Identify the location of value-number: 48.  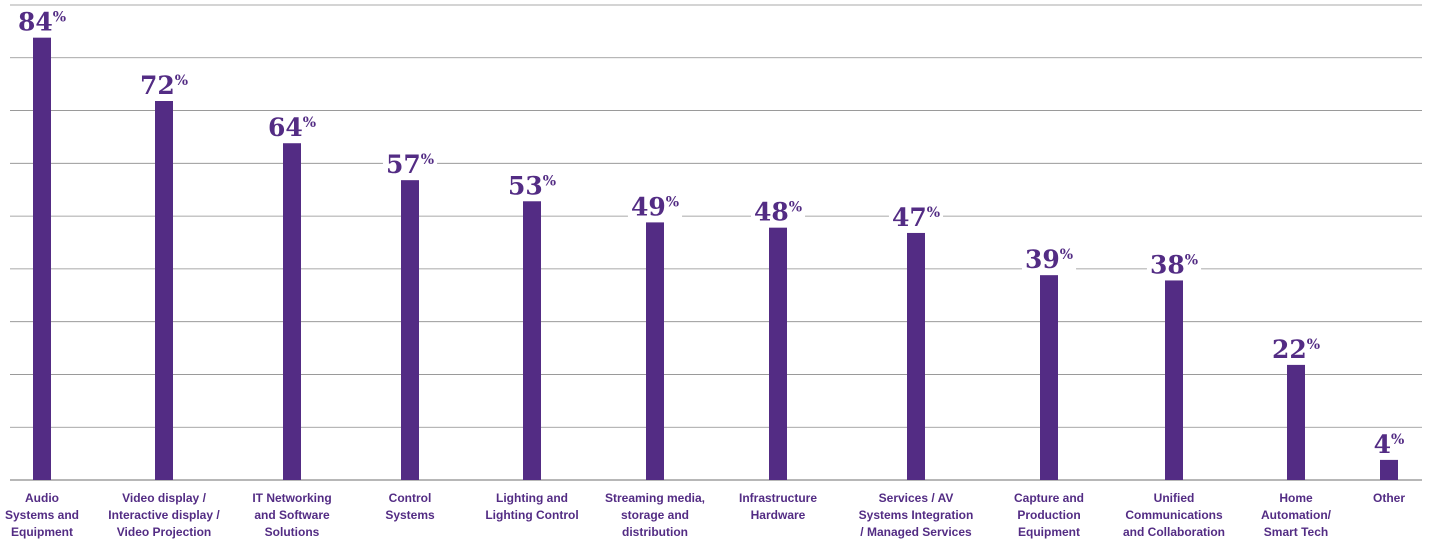
(771, 212).